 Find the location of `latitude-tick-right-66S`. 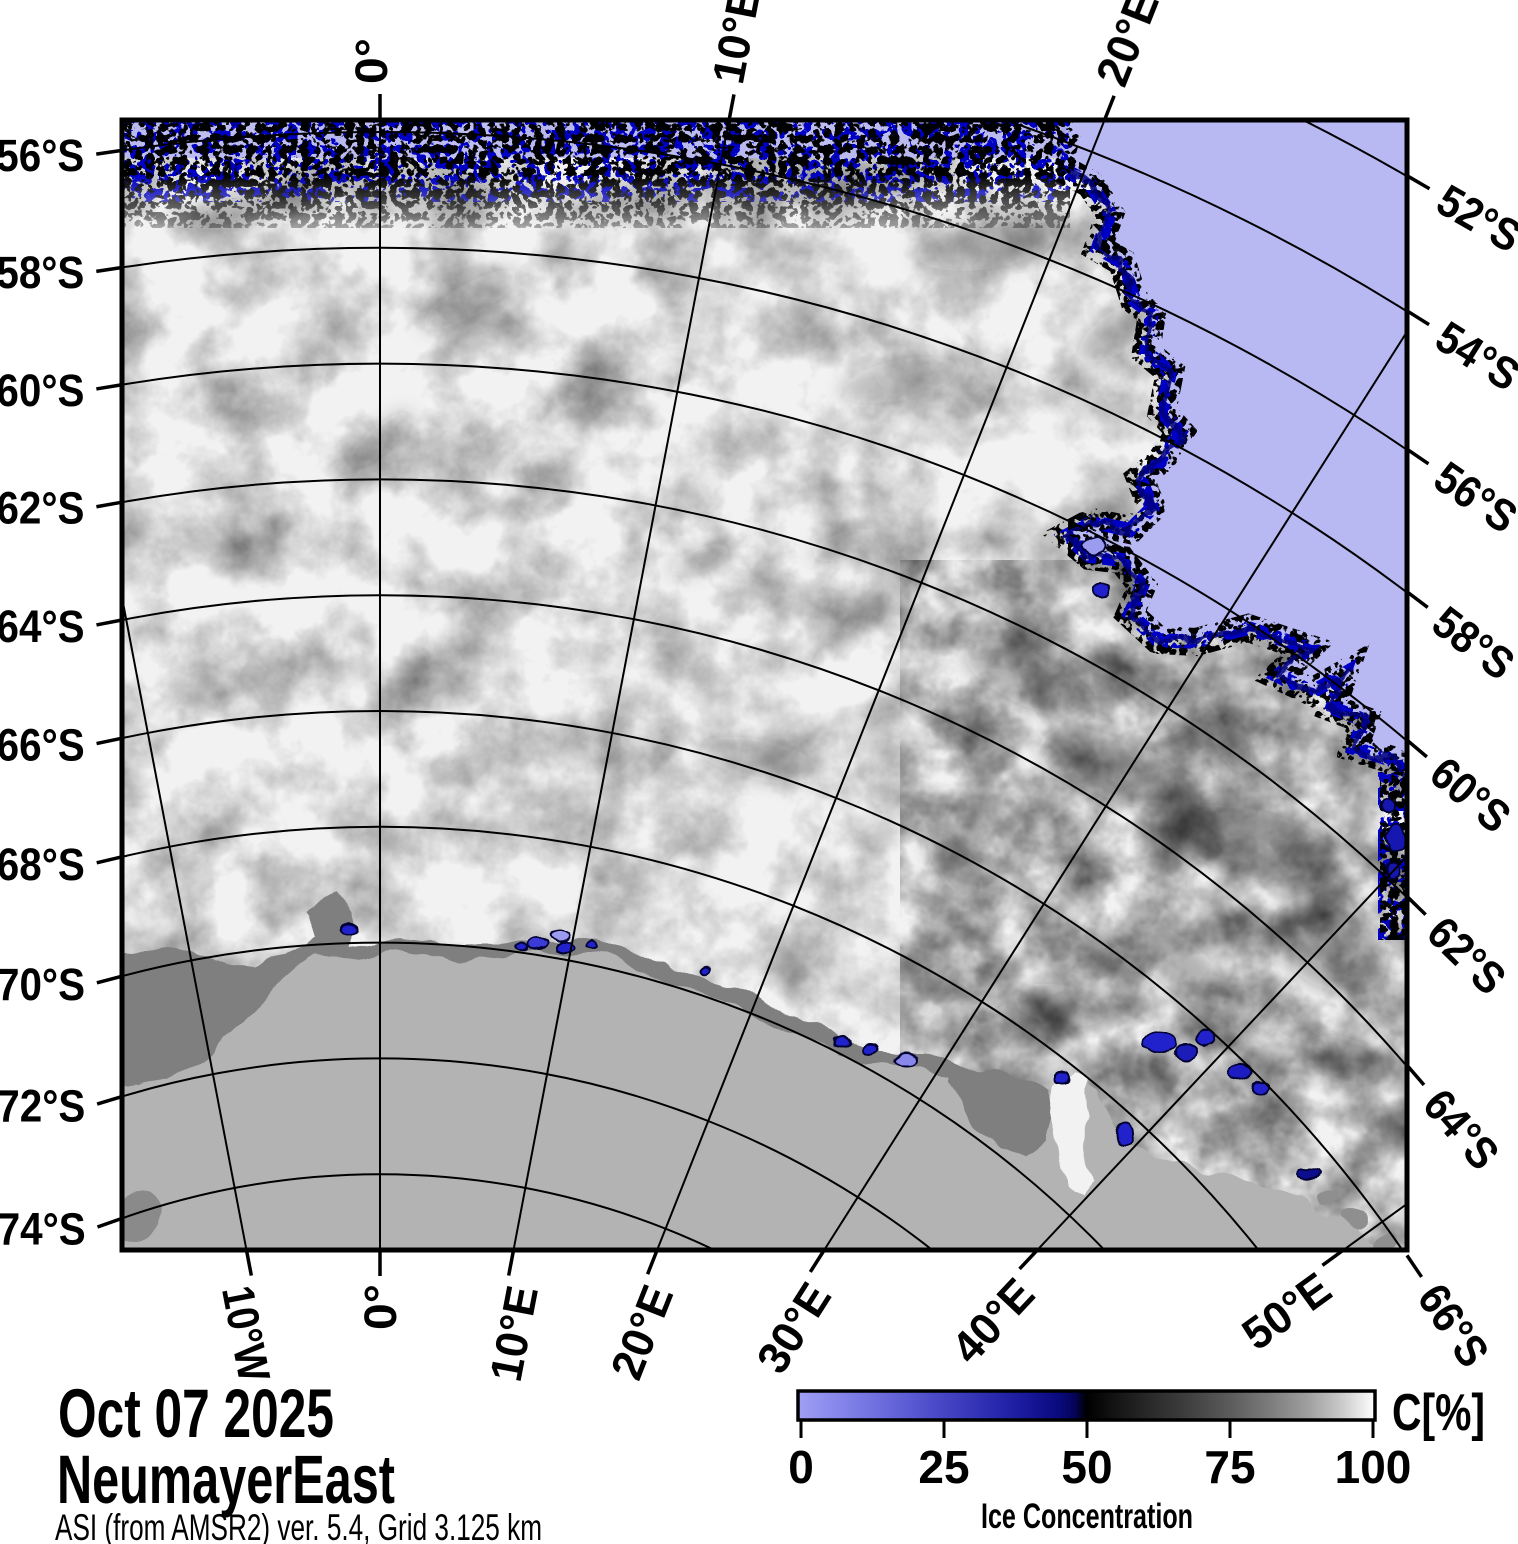

latitude-tick-right-66S is located at coordinates (1414, 1266).